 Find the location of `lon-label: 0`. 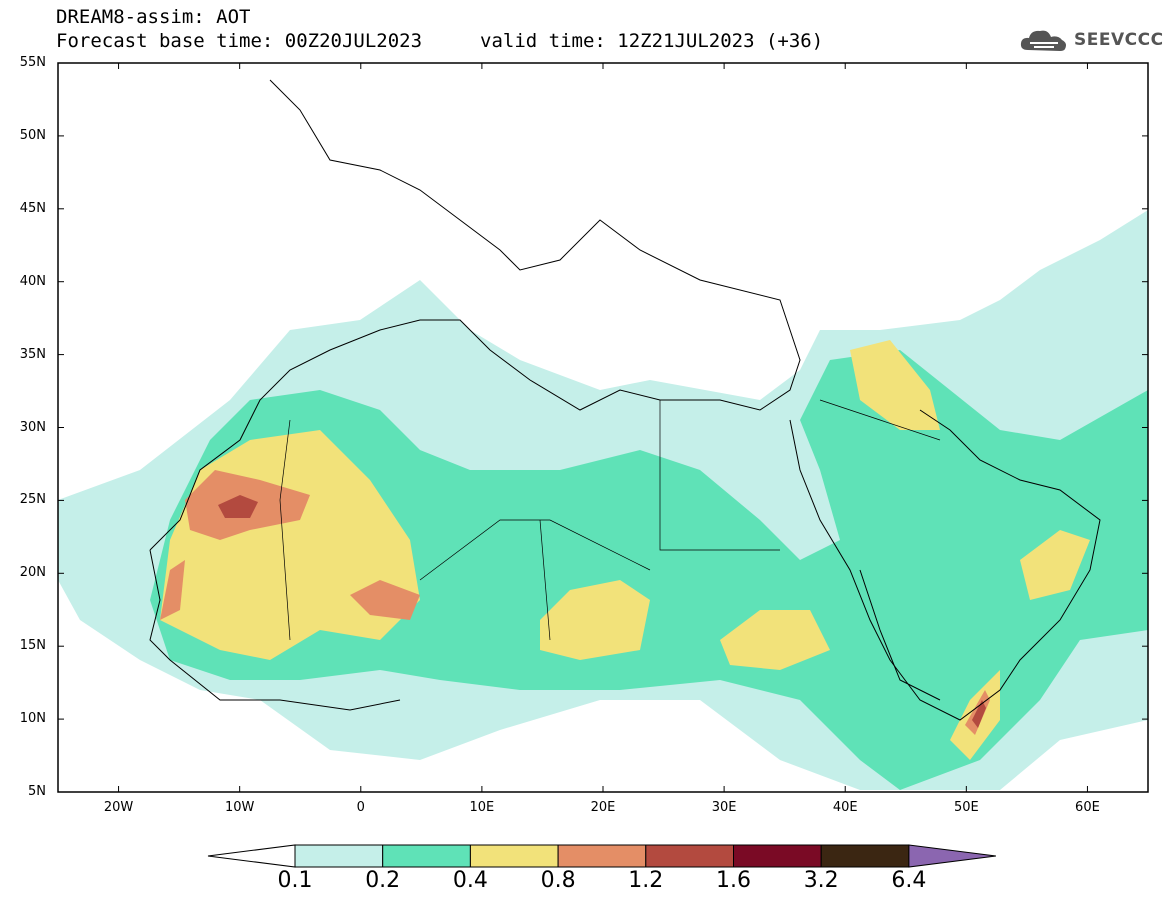

lon-label: 0 is located at coordinates (360, 807).